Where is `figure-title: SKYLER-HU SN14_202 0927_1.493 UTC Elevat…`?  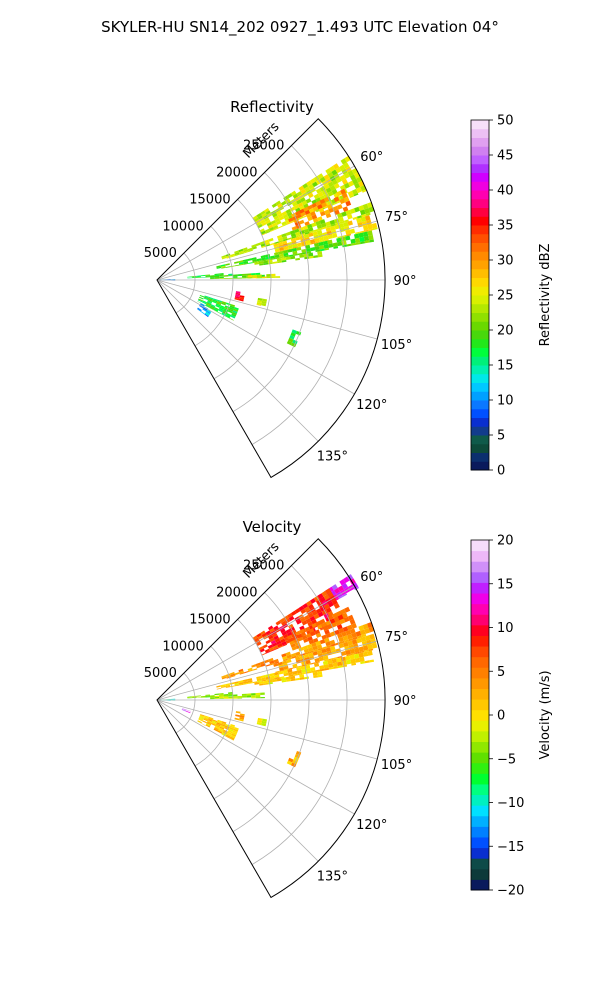
figure-title: SKYLER-HU SN14_202 0927_1.493 UTC Elevat… is located at coordinates (300, 27).